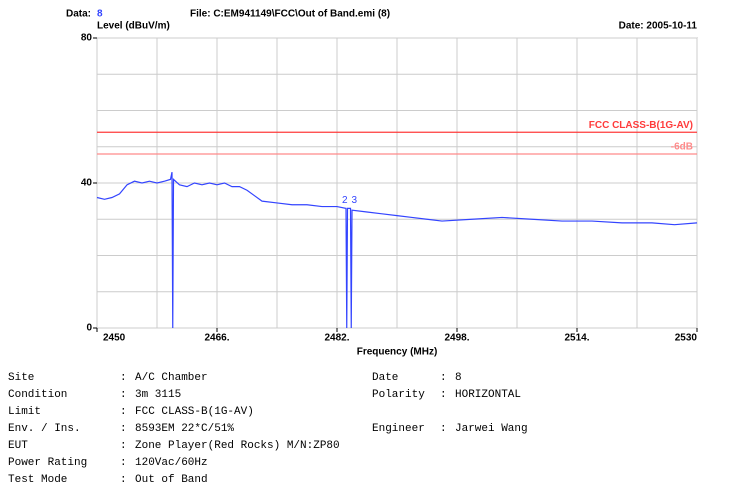 The image size is (745, 483). I want to click on file-name: File: C:EM941149\FCC\Out of Band.emi (8), so click(290, 14).